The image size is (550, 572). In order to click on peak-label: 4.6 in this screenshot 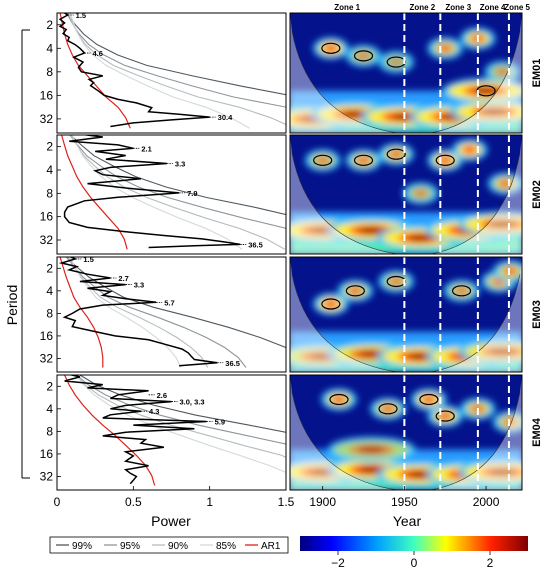, I will do `click(97, 53)`.